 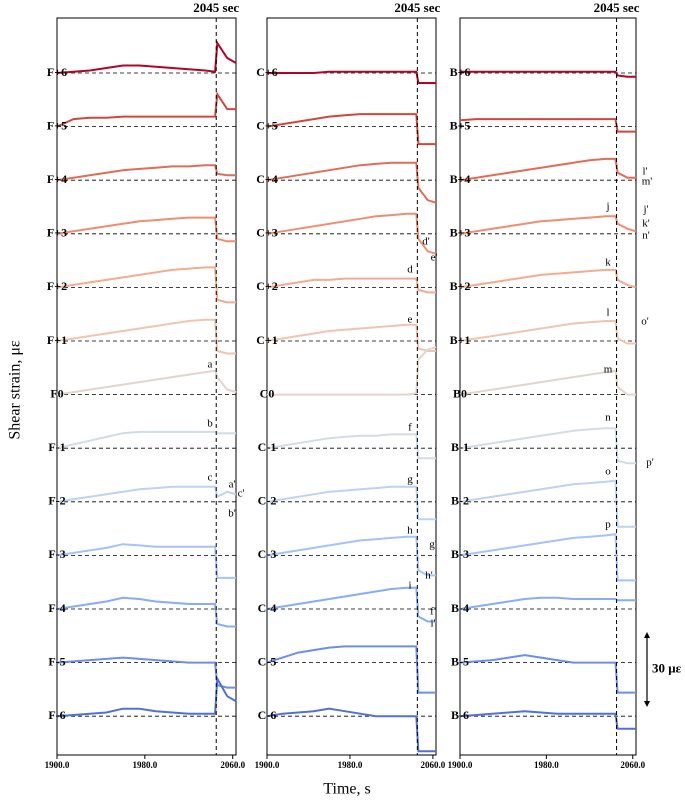 What do you see at coordinates (267, 501) in the screenshot?
I see `gauge-label: C-2` at bounding box center [267, 501].